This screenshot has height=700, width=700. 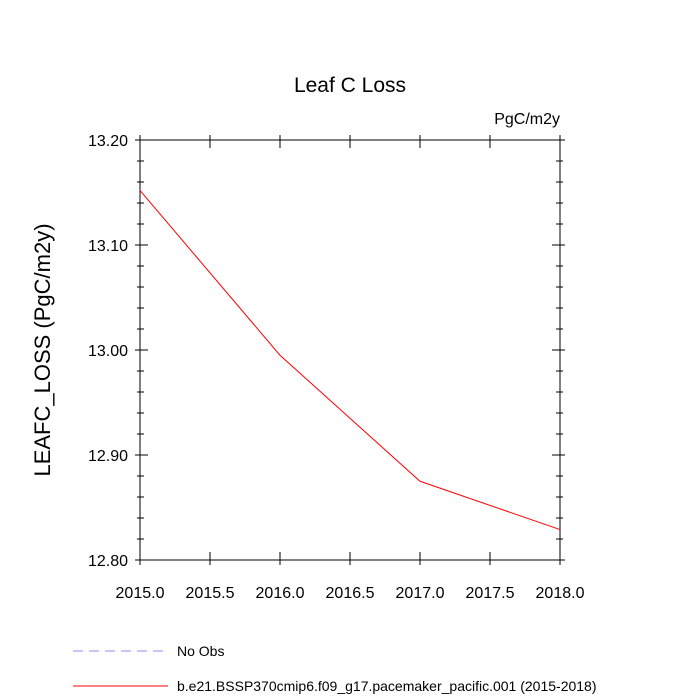 I want to click on x-tick-label: 2017.5, so click(x=490, y=593).